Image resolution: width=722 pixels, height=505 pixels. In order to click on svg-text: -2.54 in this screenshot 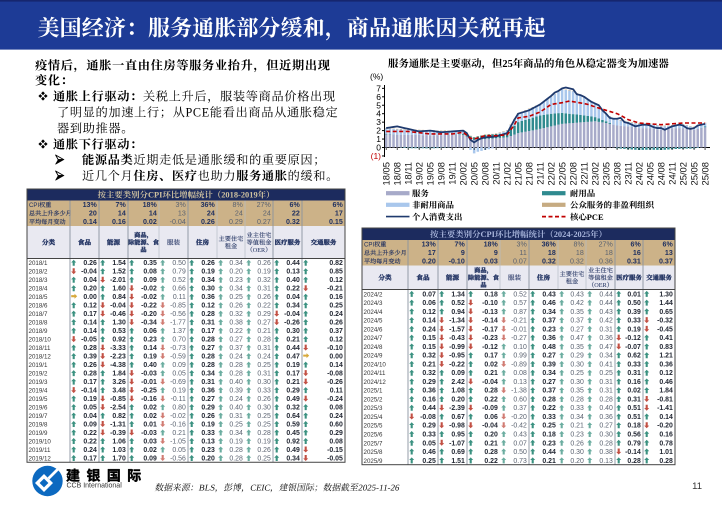, I will do `click(118, 407)`.